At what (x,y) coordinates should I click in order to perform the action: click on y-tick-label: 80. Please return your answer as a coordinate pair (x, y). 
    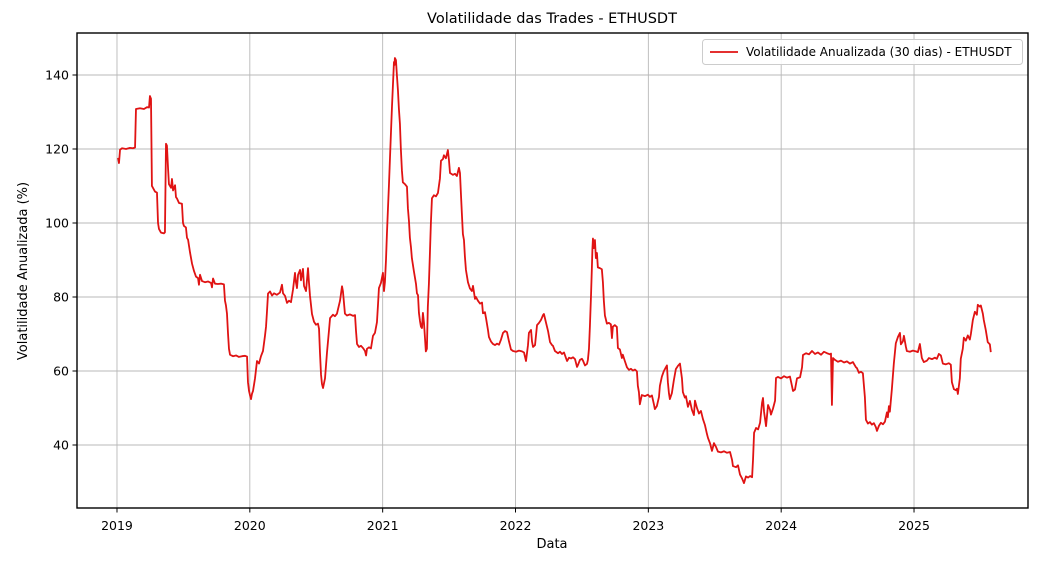
    Looking at the image, I should click on (61, 296).